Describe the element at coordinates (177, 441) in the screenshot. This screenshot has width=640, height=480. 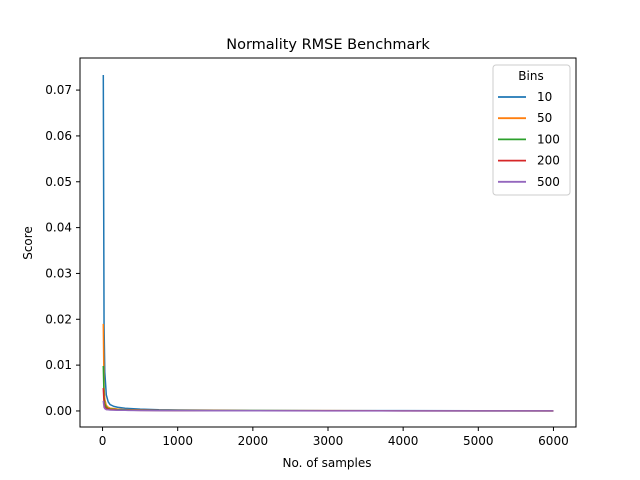
I see `x-tick-label: 1000` at that location.